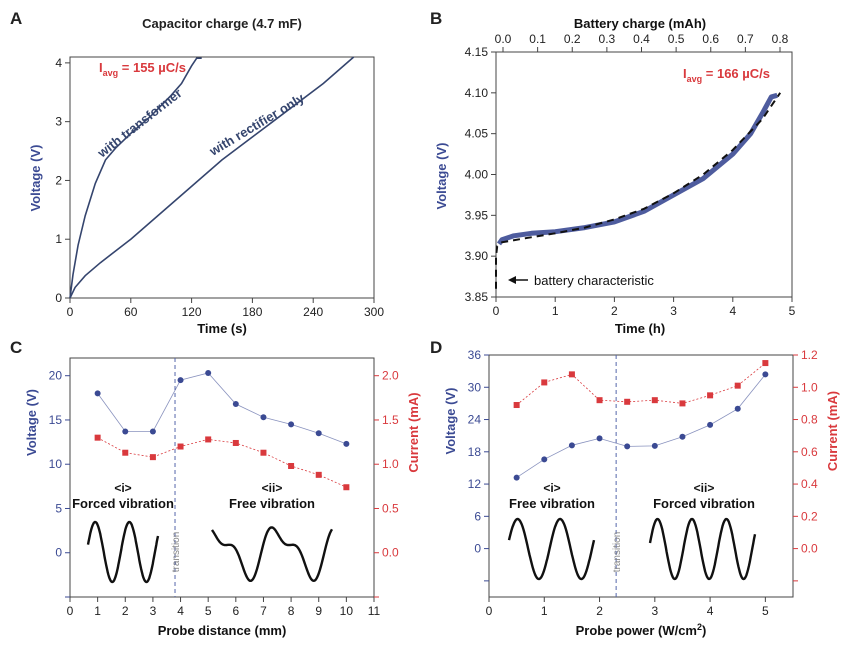  What do you see at coordinates (222, 477) in the screenshot?
I see `c-plot-frame` at bounding box center [222, 477].